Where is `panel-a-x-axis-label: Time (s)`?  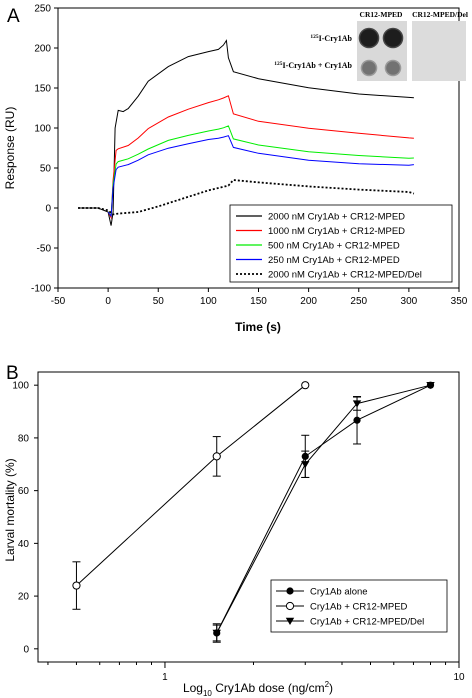
panel-a-x-axis-label: Time (s) is located at coordinates (258, 327).